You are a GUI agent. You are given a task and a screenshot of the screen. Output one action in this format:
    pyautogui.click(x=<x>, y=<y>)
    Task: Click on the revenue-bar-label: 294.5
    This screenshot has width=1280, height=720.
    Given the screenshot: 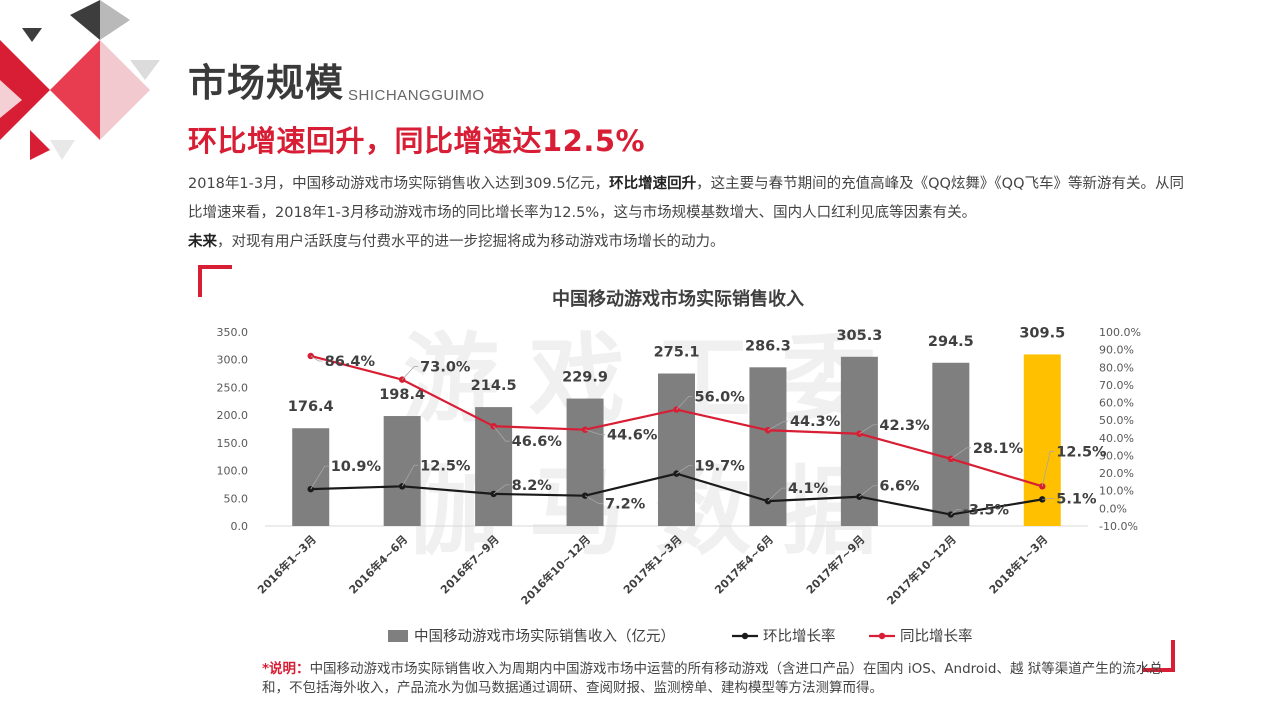 What is the action you would take?
    pyautogui.click(x=951, y=342)
    